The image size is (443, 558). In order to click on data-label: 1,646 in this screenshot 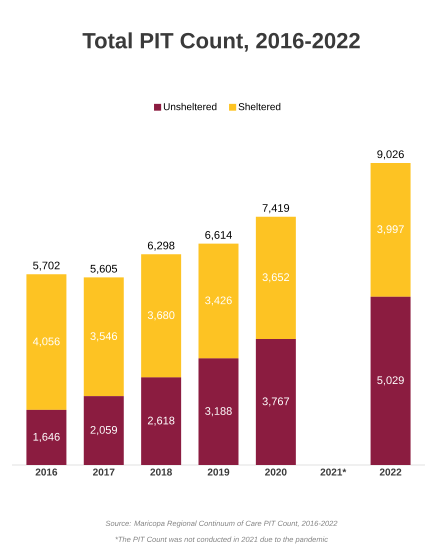, I will do `click(46, 437)`.